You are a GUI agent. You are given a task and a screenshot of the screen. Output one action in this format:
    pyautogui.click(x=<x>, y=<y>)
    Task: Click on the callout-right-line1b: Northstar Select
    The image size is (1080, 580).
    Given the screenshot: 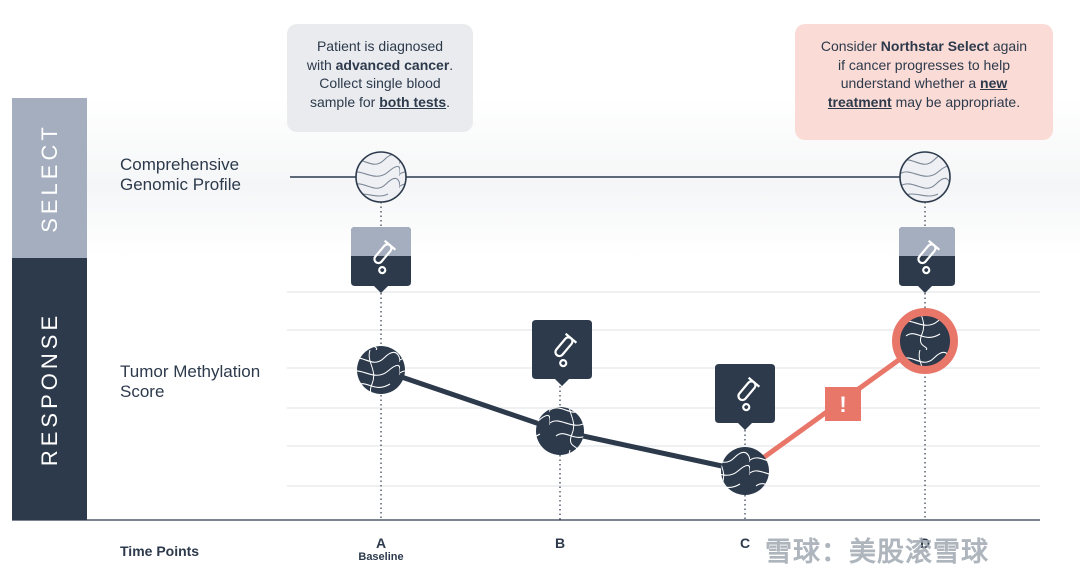 What is the action you would take?
    pyautogui.click(x=934, y=46)
    